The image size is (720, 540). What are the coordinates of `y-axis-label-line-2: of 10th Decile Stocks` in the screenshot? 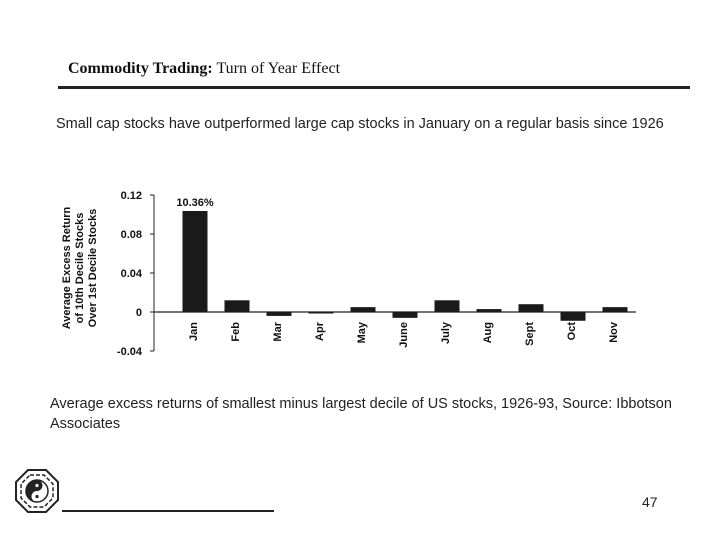 It's located at (80, 268).